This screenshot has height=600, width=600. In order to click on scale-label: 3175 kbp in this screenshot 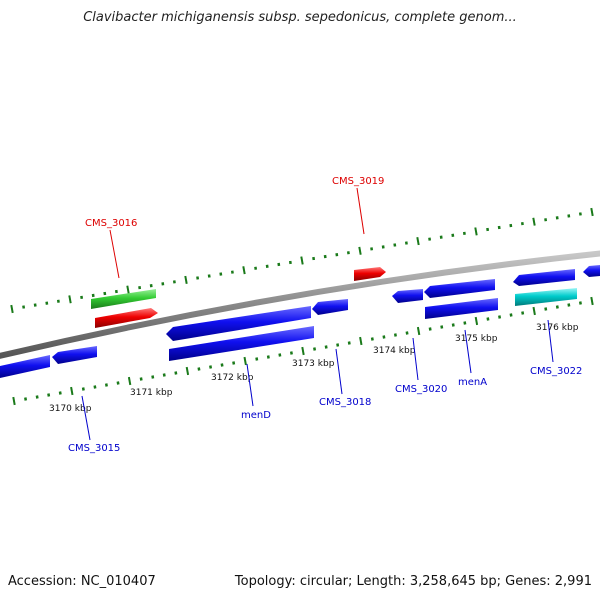, I will do `click(476, 339)`.